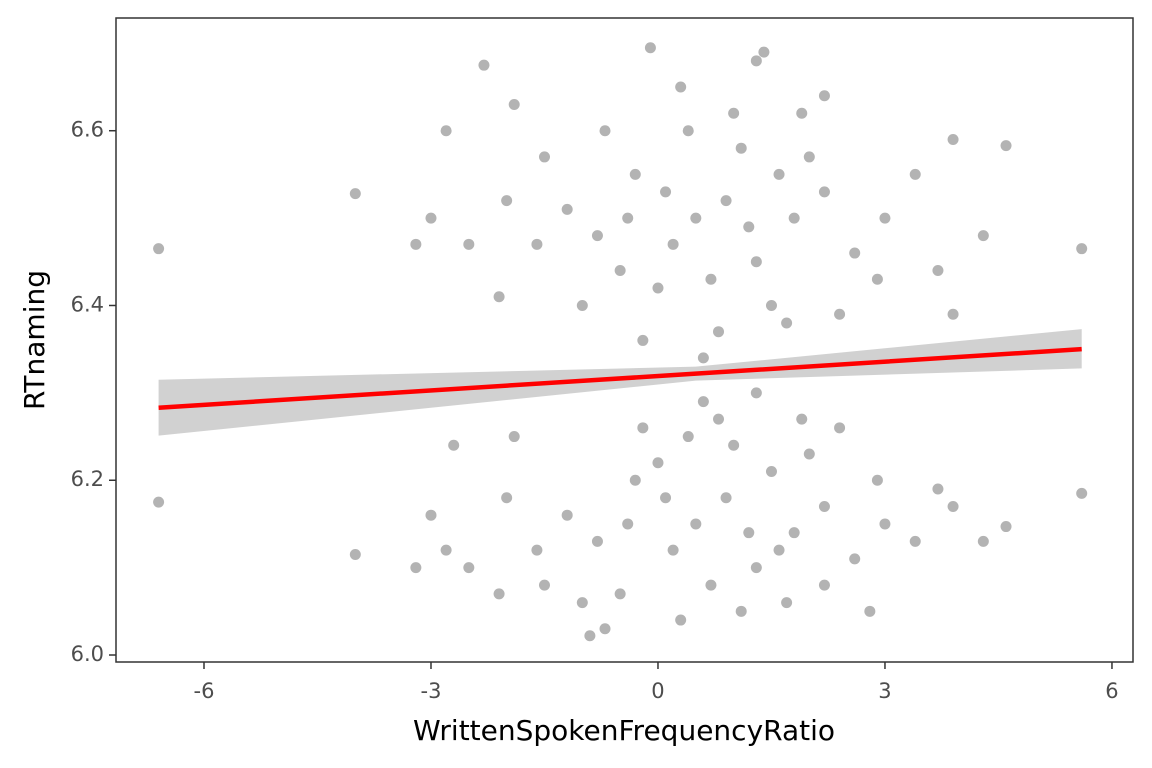 The image size is (1152, 768). I want to click on y-tick-label: 6.0, so click(87, 654).